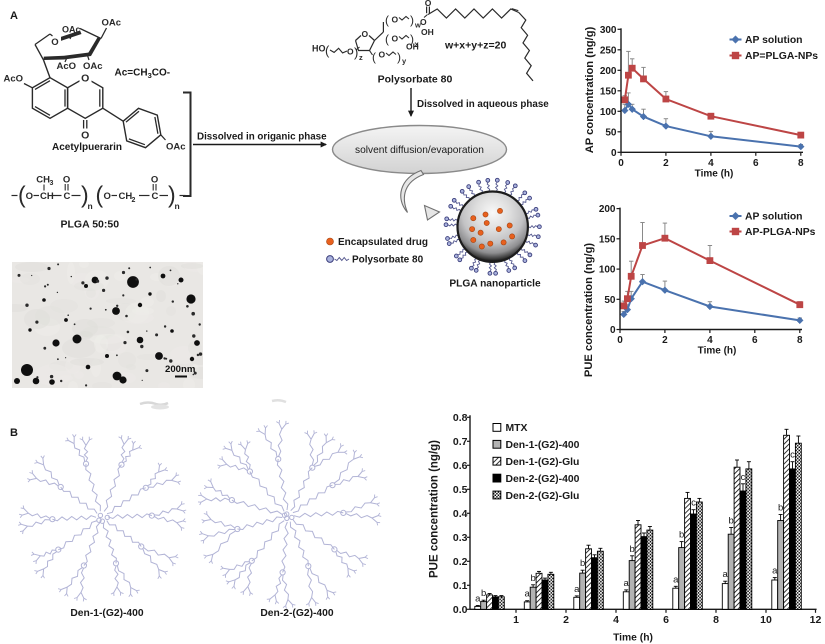  Describe the element at coordinates (419, 150) in the screenshot. I see `svg-text: solvent diffusion/evaporation` at that location.